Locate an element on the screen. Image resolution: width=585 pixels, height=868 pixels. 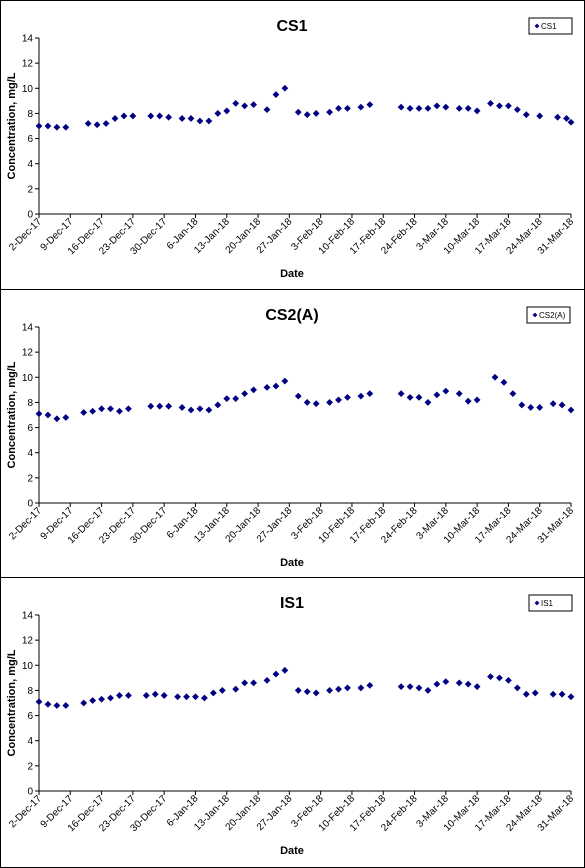
chart-cs2a-legend-label: CS2(A) is located at coordinates (552, 315).